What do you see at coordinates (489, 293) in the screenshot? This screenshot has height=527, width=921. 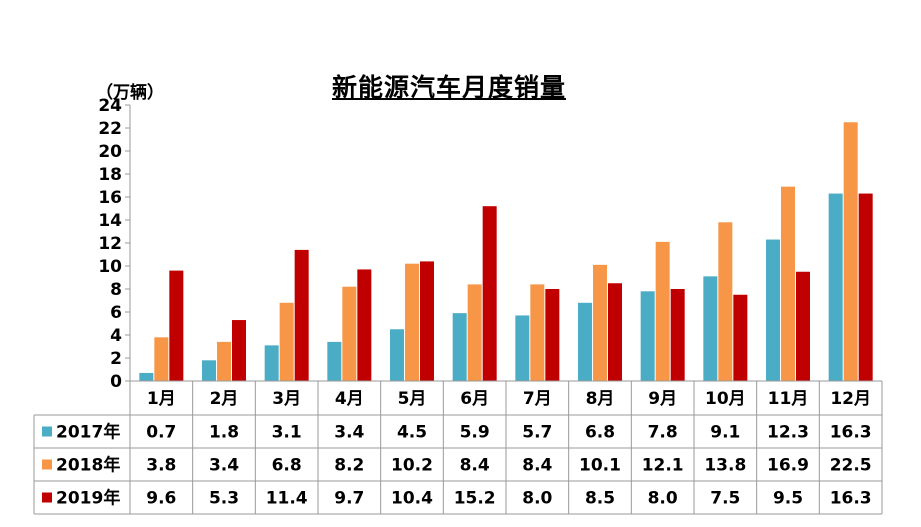 I see `bar-2019年-6月` at bounding box center [489, 293].